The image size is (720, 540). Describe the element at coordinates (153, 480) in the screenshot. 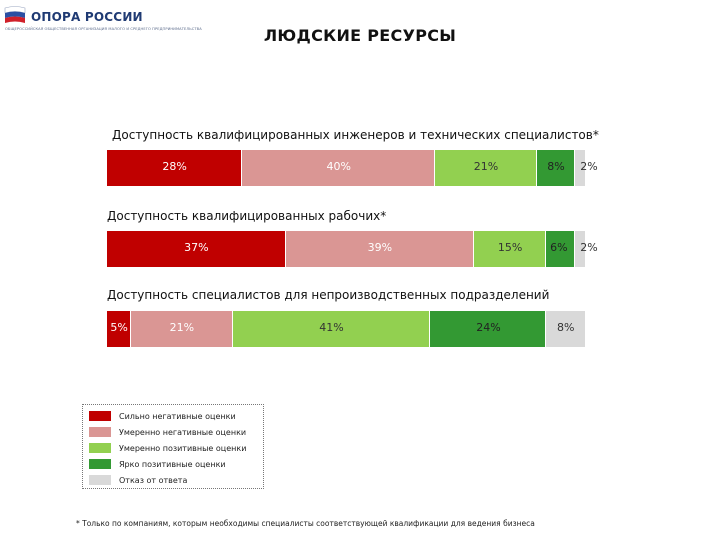

I see `legend-label: Отказ от ответа` at that location.